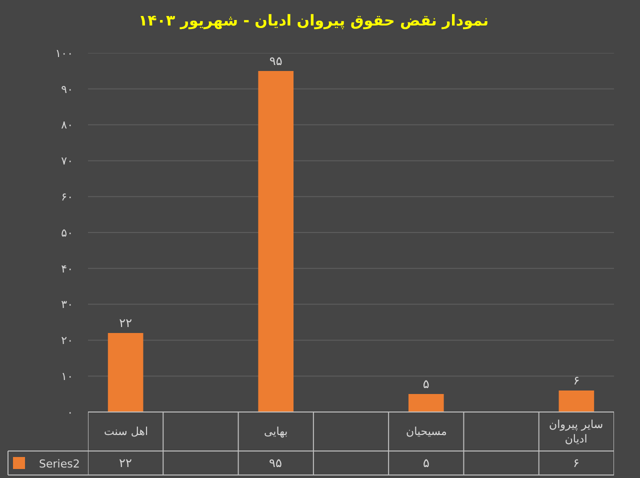  What do you see at coordinates (125, 463) in the screenshot?
I see `data-label: ۲۲` at bounding box center [125, 463].